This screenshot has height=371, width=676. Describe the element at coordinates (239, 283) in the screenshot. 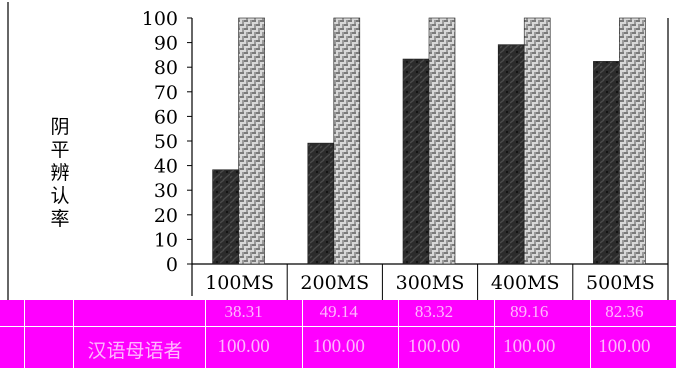

I see `x-tick-label: 100MS` at that location.